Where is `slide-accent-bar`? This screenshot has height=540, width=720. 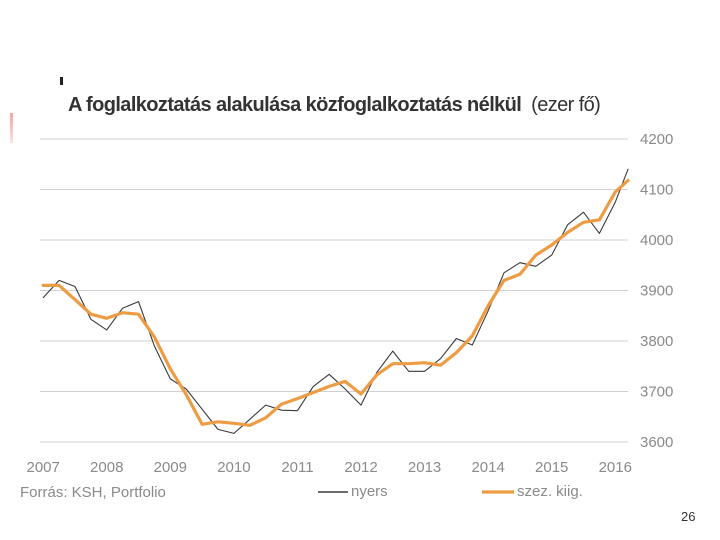
slide-accent-bar is located at coordinates (11, 128).